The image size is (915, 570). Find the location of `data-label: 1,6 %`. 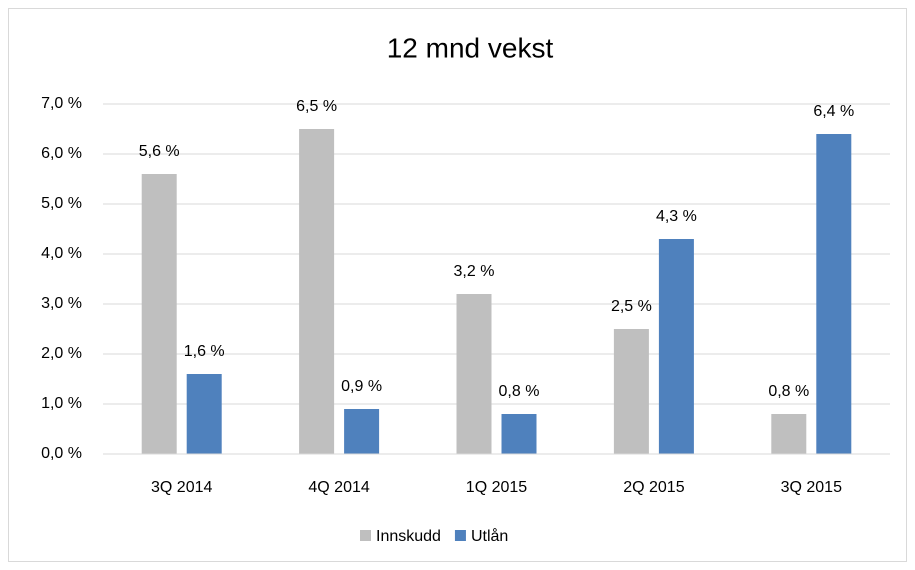

data-label: 1,6 % is located at coordinates (204, 351).